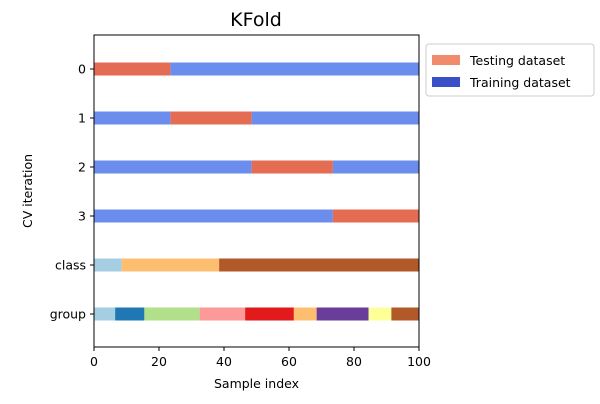  Describe the element at coordinates (82, 69) in the screenshot. I see `y-tick-label: 0` at that location.